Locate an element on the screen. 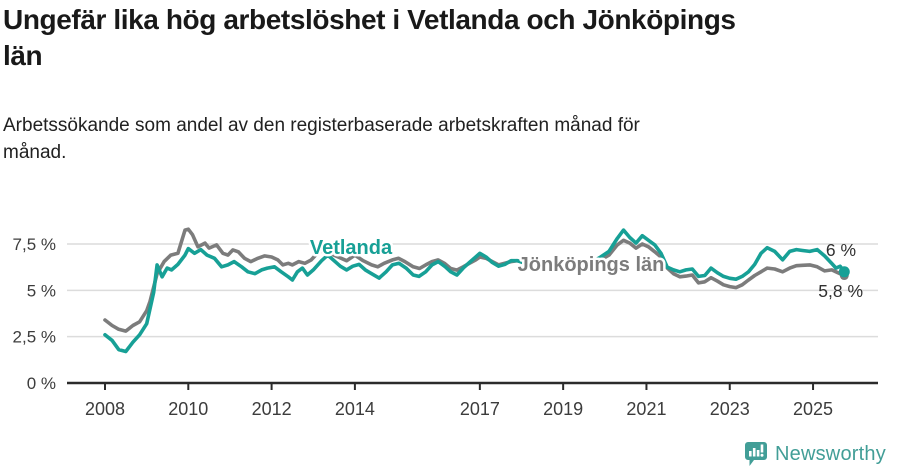  series-label-vetlanda: Vetlanda is located at coordinates (351, 248).